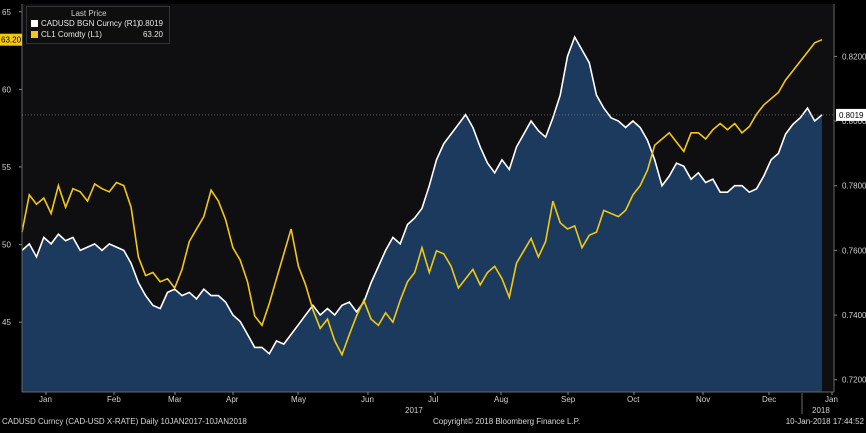 The width and height of the screenshot is (866, 433). Describe the element at coordinates (854, 250) in the screenshot. I see `right-axis-tick-label: 0.7600` at that location.